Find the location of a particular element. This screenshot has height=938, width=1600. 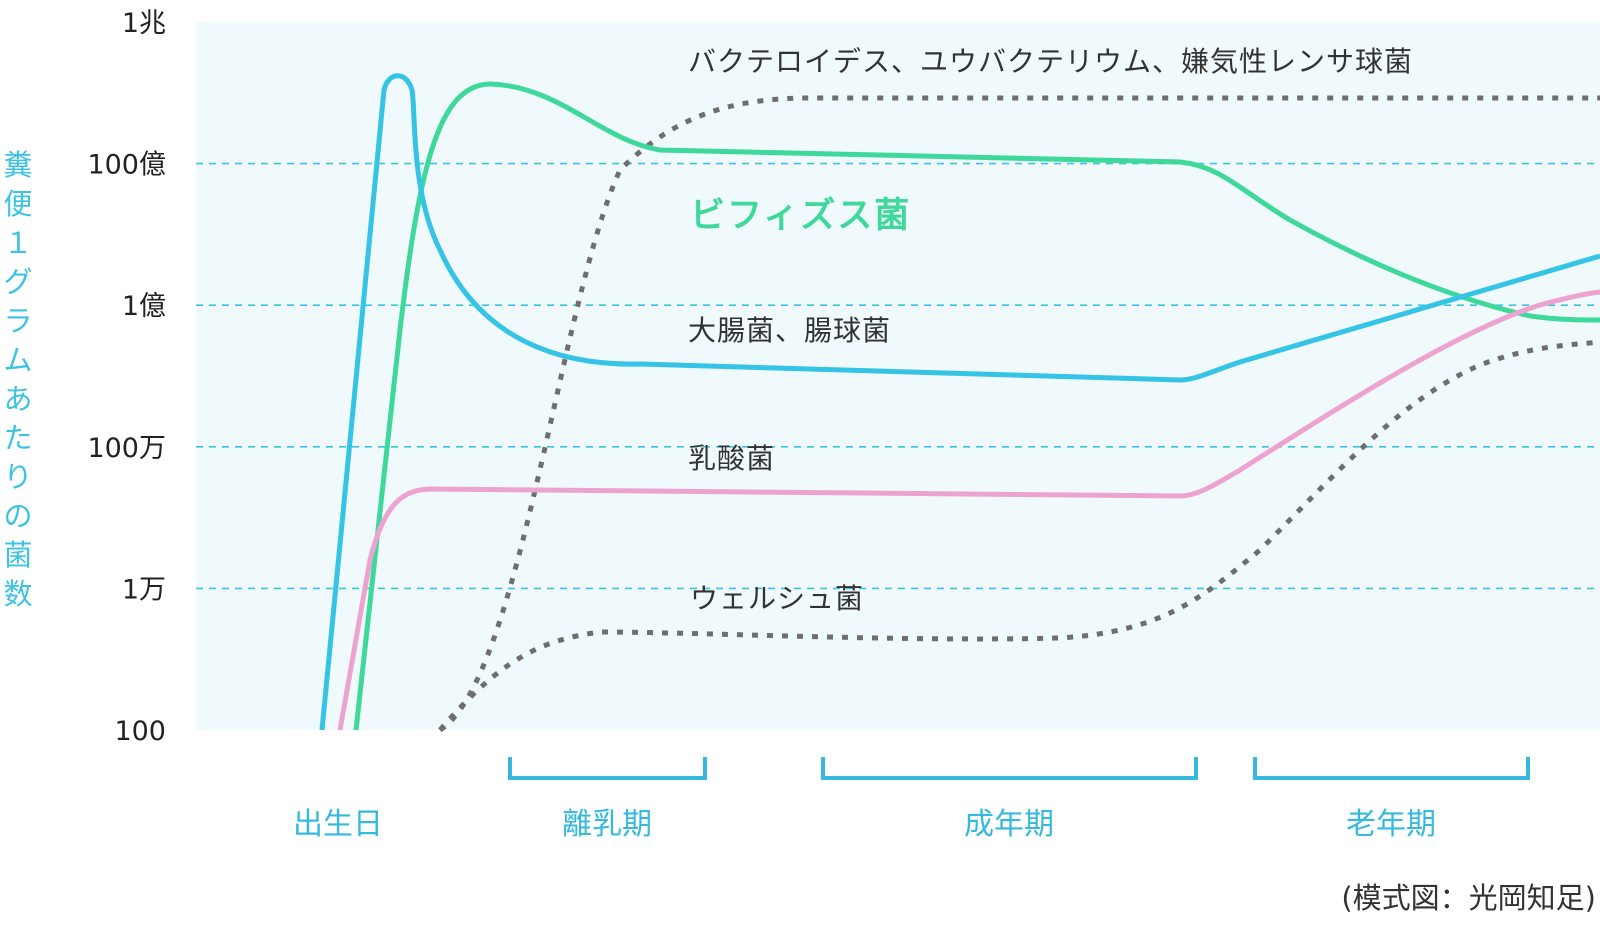

period-label-birth: 出生日 is located at coordinates (338, 824).